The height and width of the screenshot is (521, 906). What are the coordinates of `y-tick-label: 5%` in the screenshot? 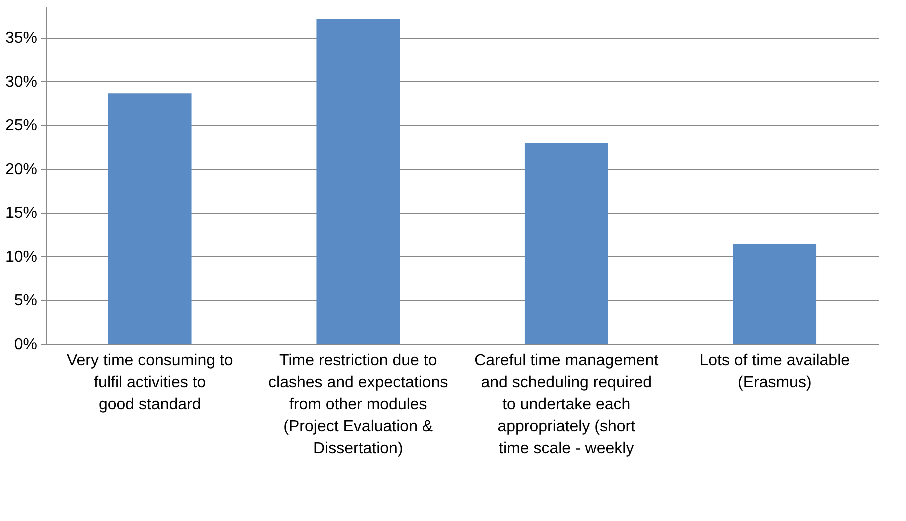 It's located at (26, 301).